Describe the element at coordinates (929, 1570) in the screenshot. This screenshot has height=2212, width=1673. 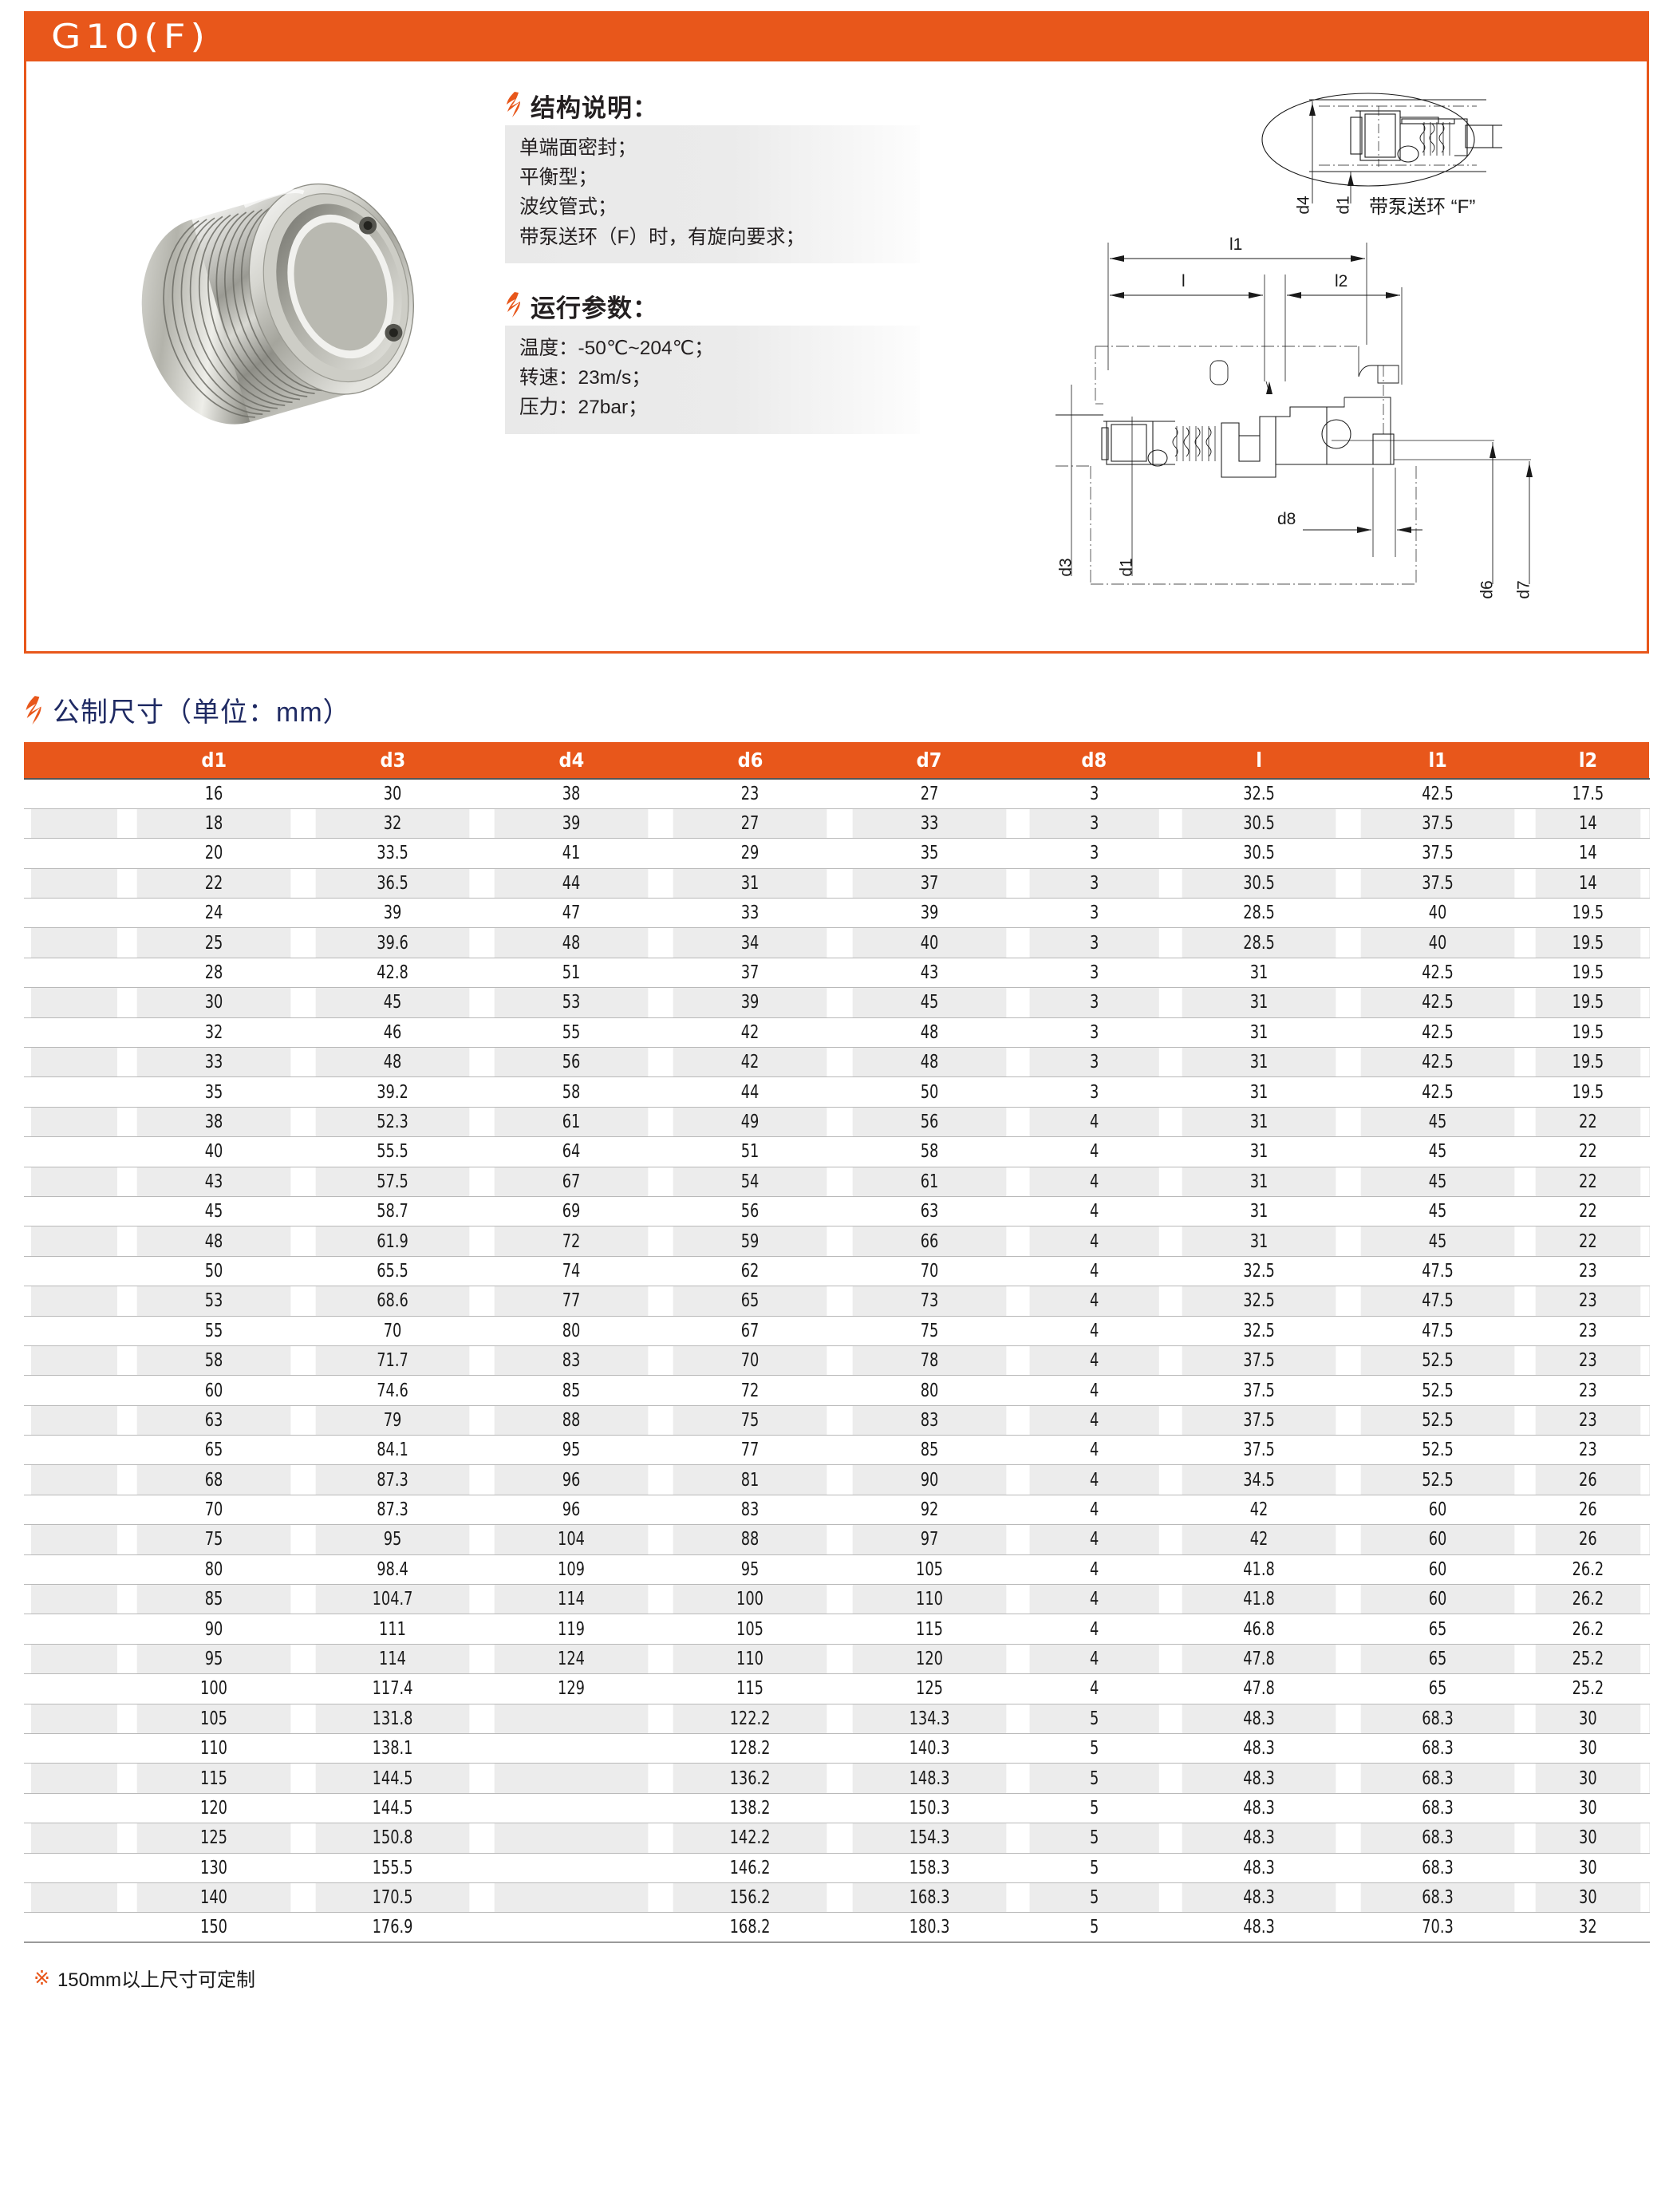
I see `cell-d7: 105` at that location.